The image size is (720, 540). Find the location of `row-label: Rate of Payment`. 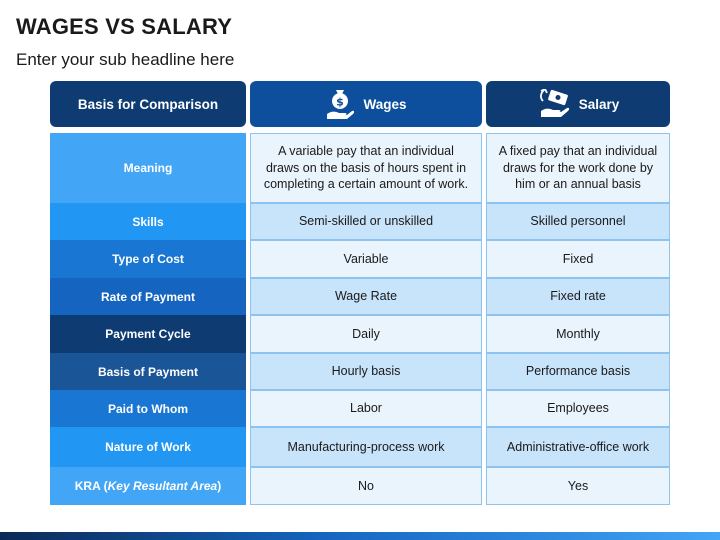

row-label: Rate of Payment is located at coordinates (148, 296).